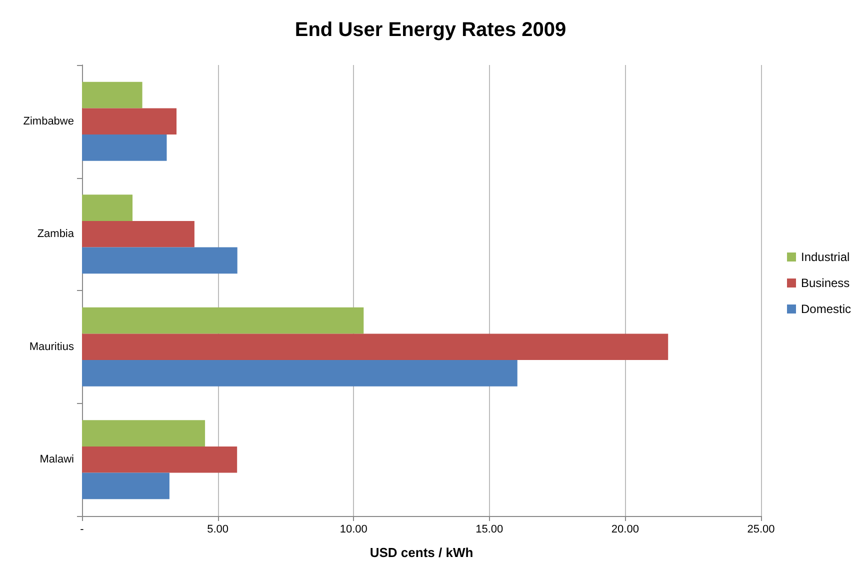 The image size is (861, 566). I want to click on x-axis-title: USD cents / kWh, so click(422, 552).